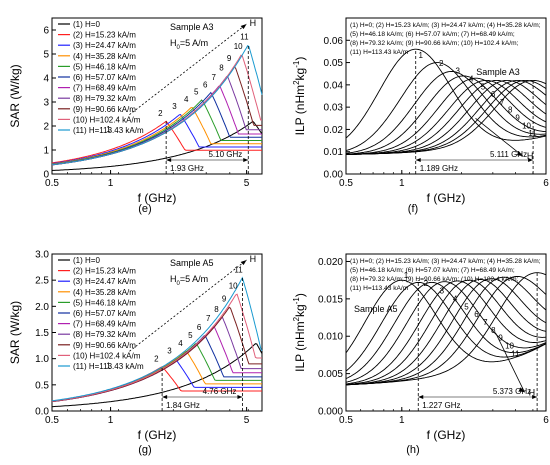 Image resolution: width=550 pixels, height=465 pixels. I want to click on y-tick-label: 0.05, so click(334, 63).